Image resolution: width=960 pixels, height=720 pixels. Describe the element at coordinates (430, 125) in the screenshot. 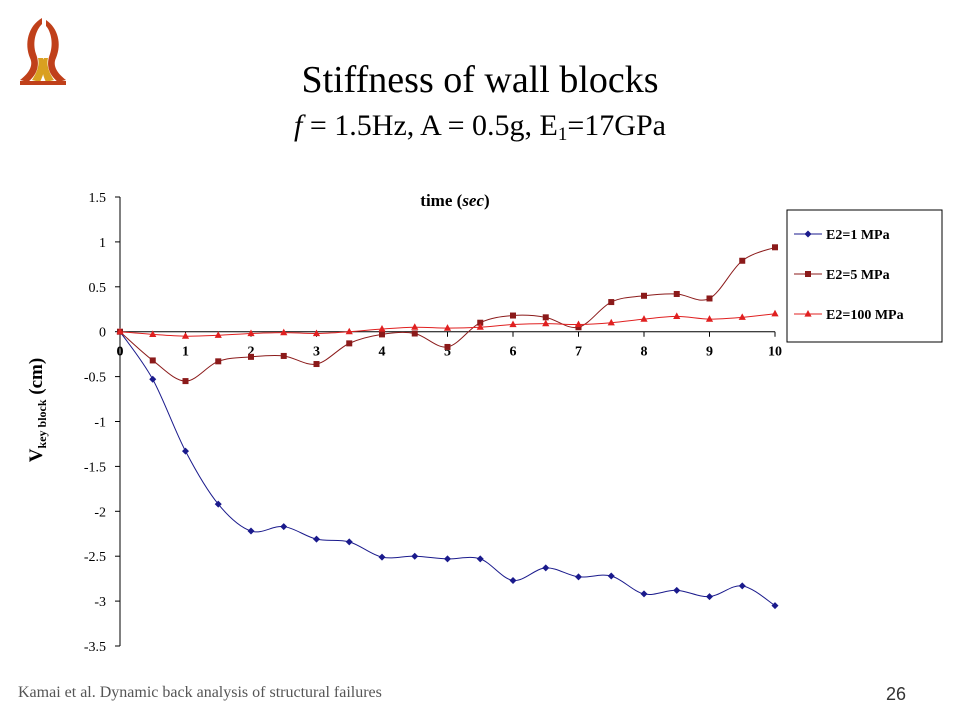

I see `subtitle-params: = 1.5Hz, A = 0.5g, E` at that location.